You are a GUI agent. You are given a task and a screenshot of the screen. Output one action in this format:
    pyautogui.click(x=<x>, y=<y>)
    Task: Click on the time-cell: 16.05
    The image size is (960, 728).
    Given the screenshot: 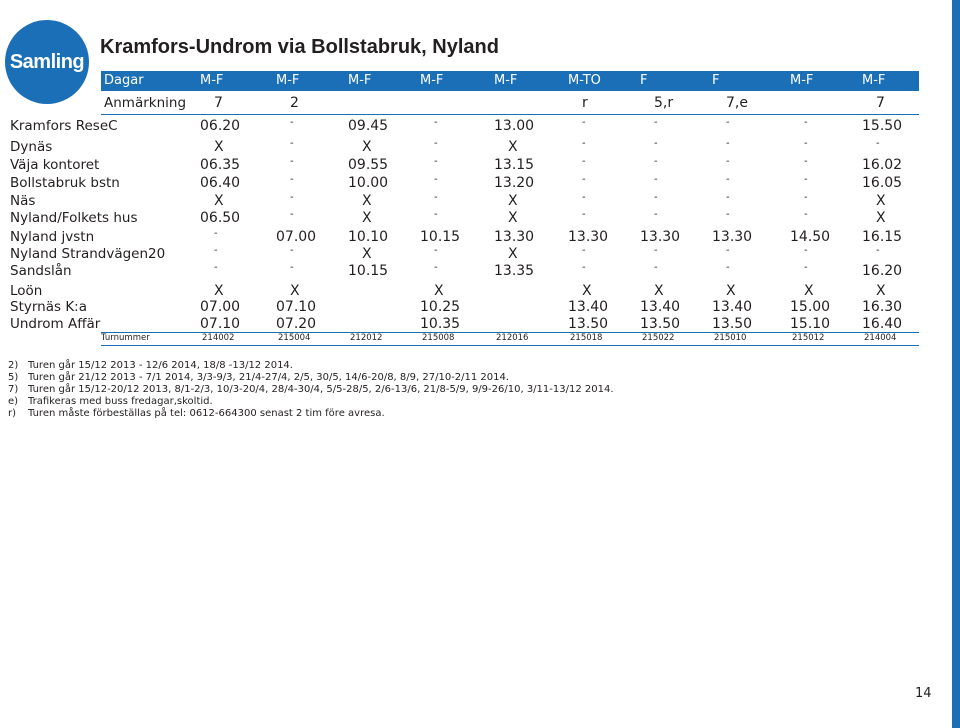 What is the action you would take?
    pyautogui.click(x=882, y=183)
    